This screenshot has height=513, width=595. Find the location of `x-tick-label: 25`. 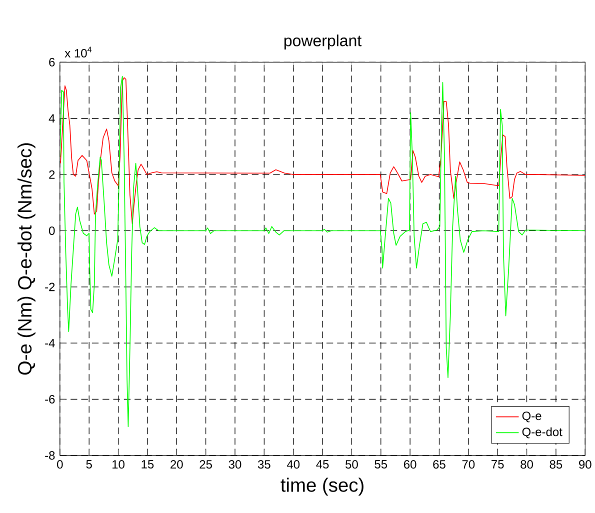

x-tick-label: 25 is located at coordinates (206, 464).